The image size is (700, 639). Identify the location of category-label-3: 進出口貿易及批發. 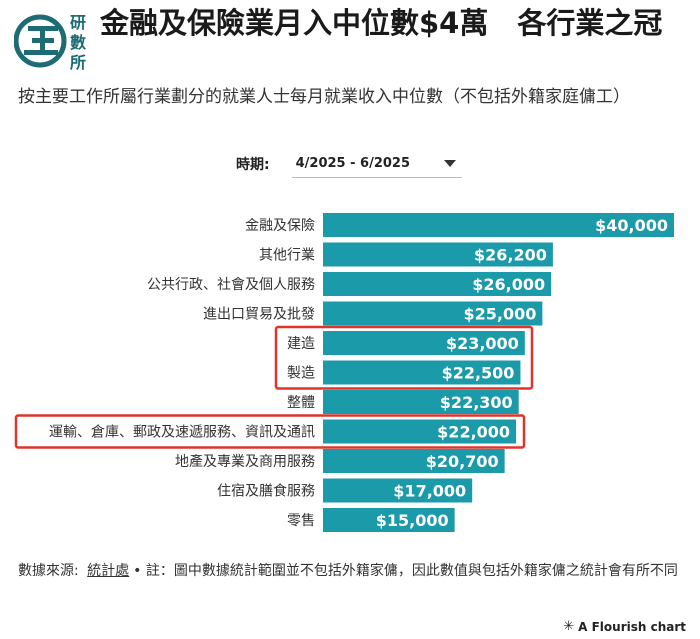
(259, 315).